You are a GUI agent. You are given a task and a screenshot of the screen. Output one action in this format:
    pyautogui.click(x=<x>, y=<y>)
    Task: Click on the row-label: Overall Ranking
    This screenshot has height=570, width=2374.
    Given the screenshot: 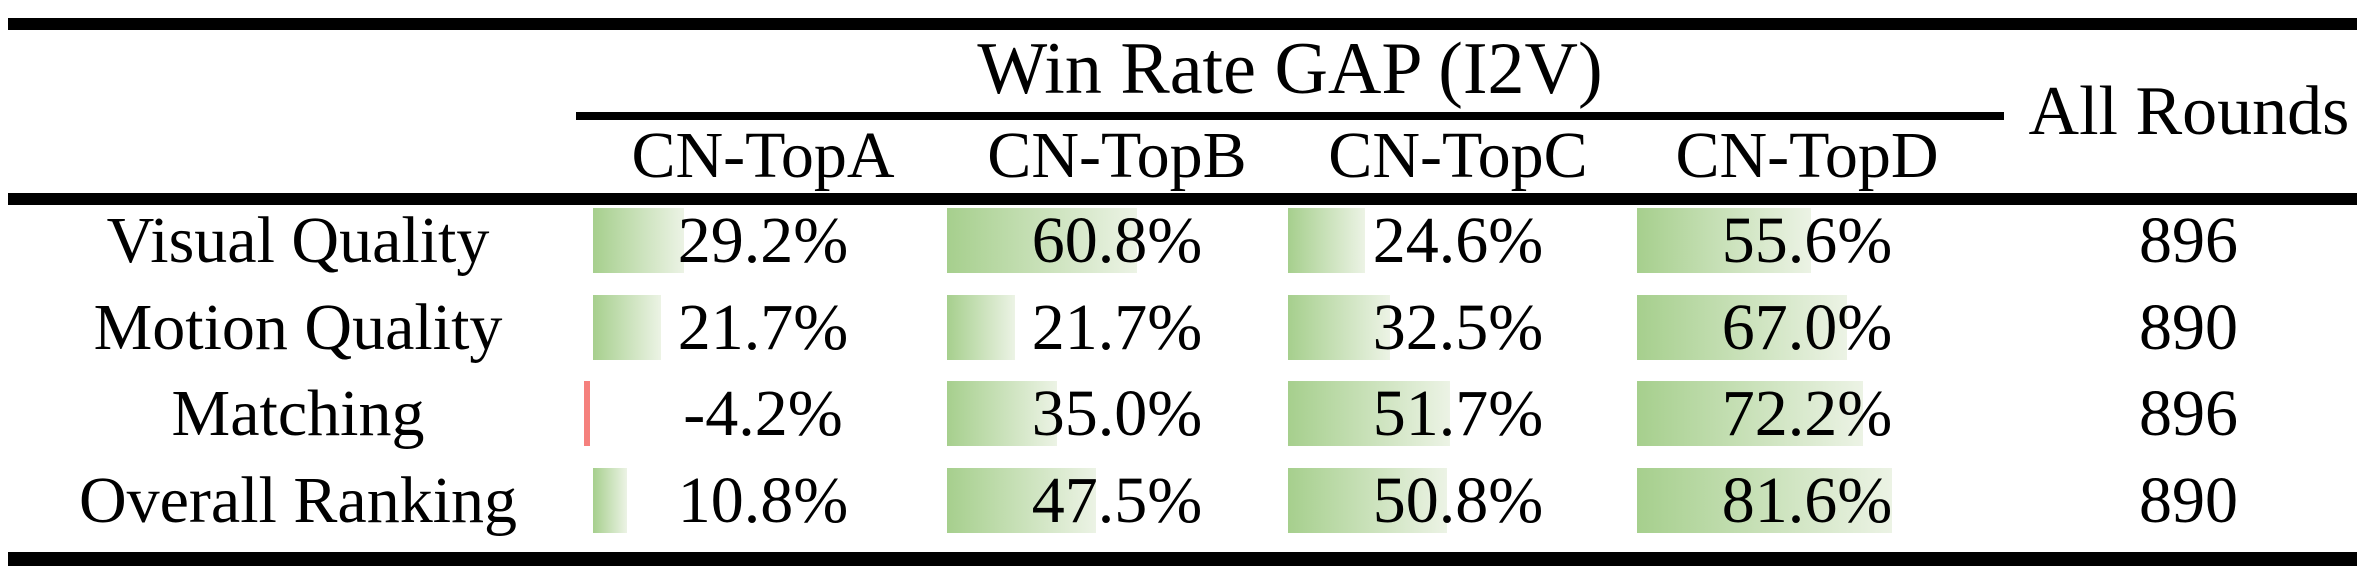 What is the action you would take?
    pyautogui.click(x=298, y=500)
    